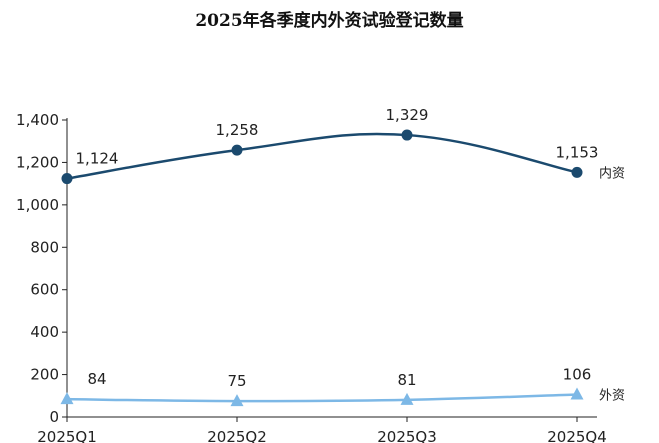 This screenshot has width=659, height=443. What do you see at coordinates (407, 435) in the screenshot?
I see `x-tick-label: 2025Q3` at bounding box center [407, 435].